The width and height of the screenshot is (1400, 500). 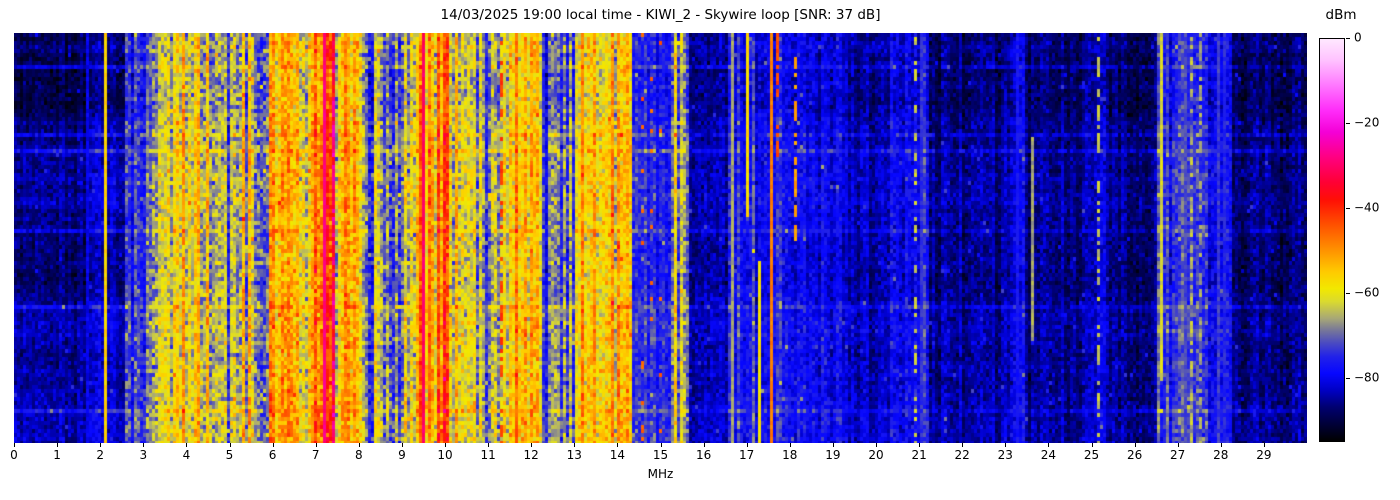 I want to click on x-tick-label: 26, so click(x=1134, y=455).